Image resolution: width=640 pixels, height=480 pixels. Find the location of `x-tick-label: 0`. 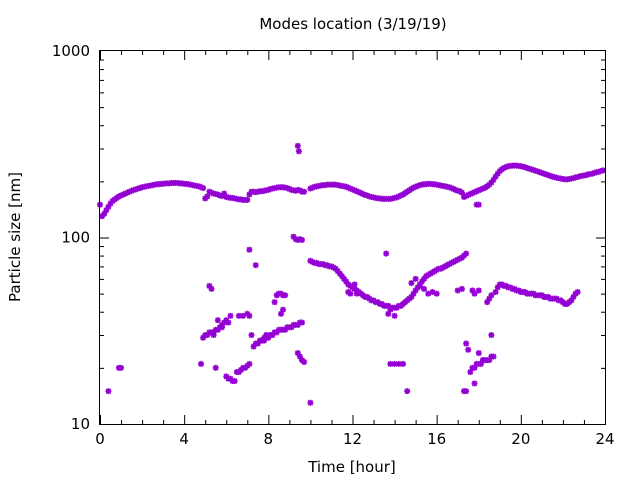

x-tick-label: 0 is located at coordinates (100, 439).